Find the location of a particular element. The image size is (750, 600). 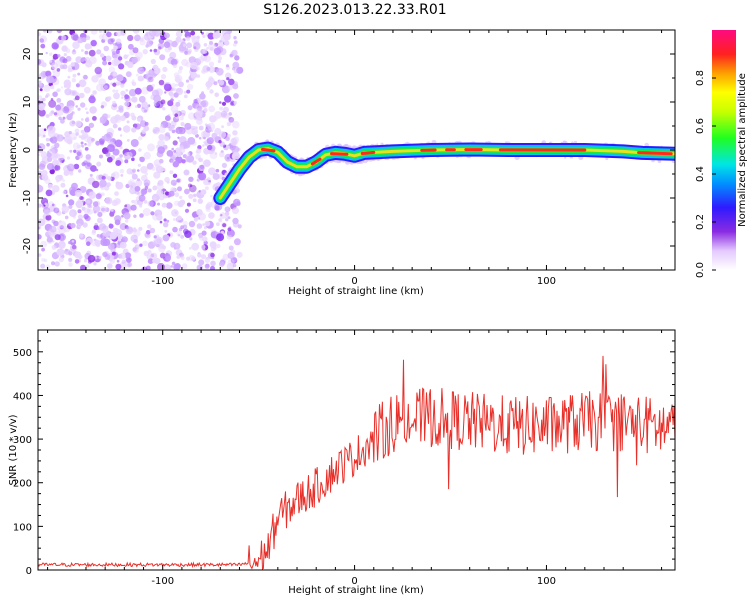

track-halo-speck is located at coordinates (338, 145).